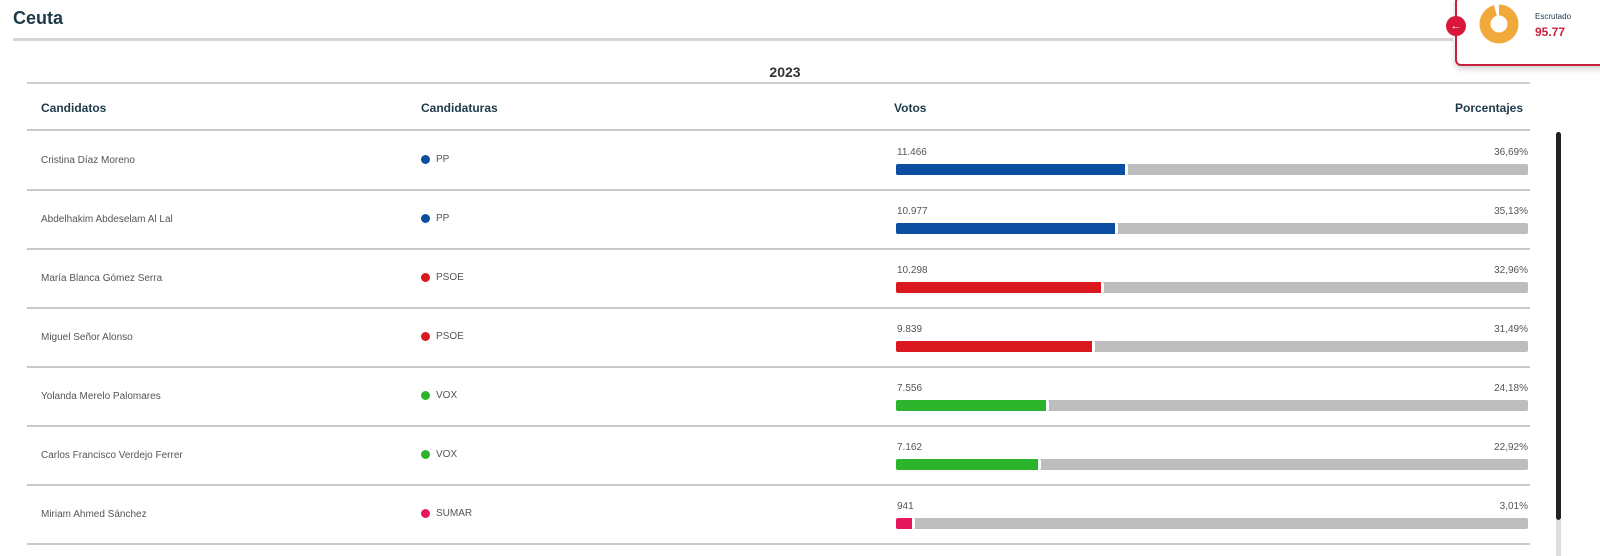  What do you see at coordinates (778, 515) in the screenshot?
I see `table-row: Miriam Ahmed Sánchez SUMAR 941 3,01%` at bounding box center [778, 515].